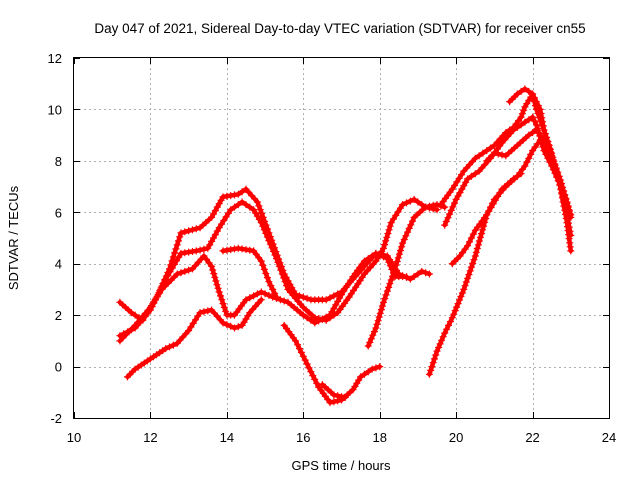 The width and height of the screenshot is (640, 480). I want to click on y-tick-label: 12, so click(55, 58).